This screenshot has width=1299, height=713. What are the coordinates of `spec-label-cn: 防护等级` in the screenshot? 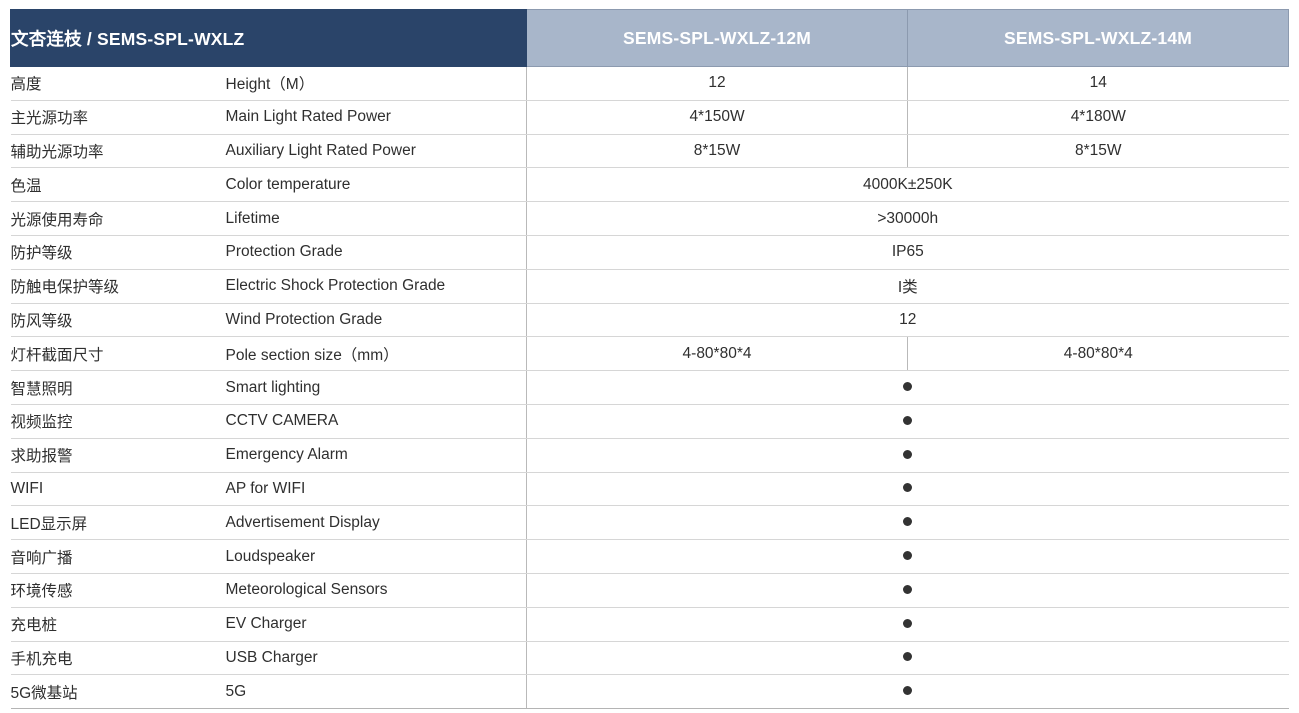 It's located at (118, 252).